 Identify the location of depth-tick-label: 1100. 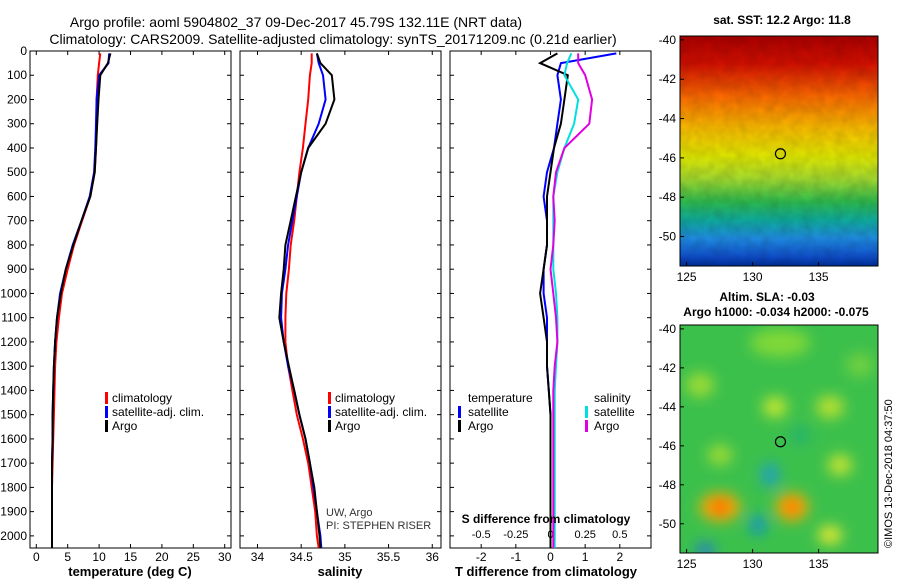
(14, 318).